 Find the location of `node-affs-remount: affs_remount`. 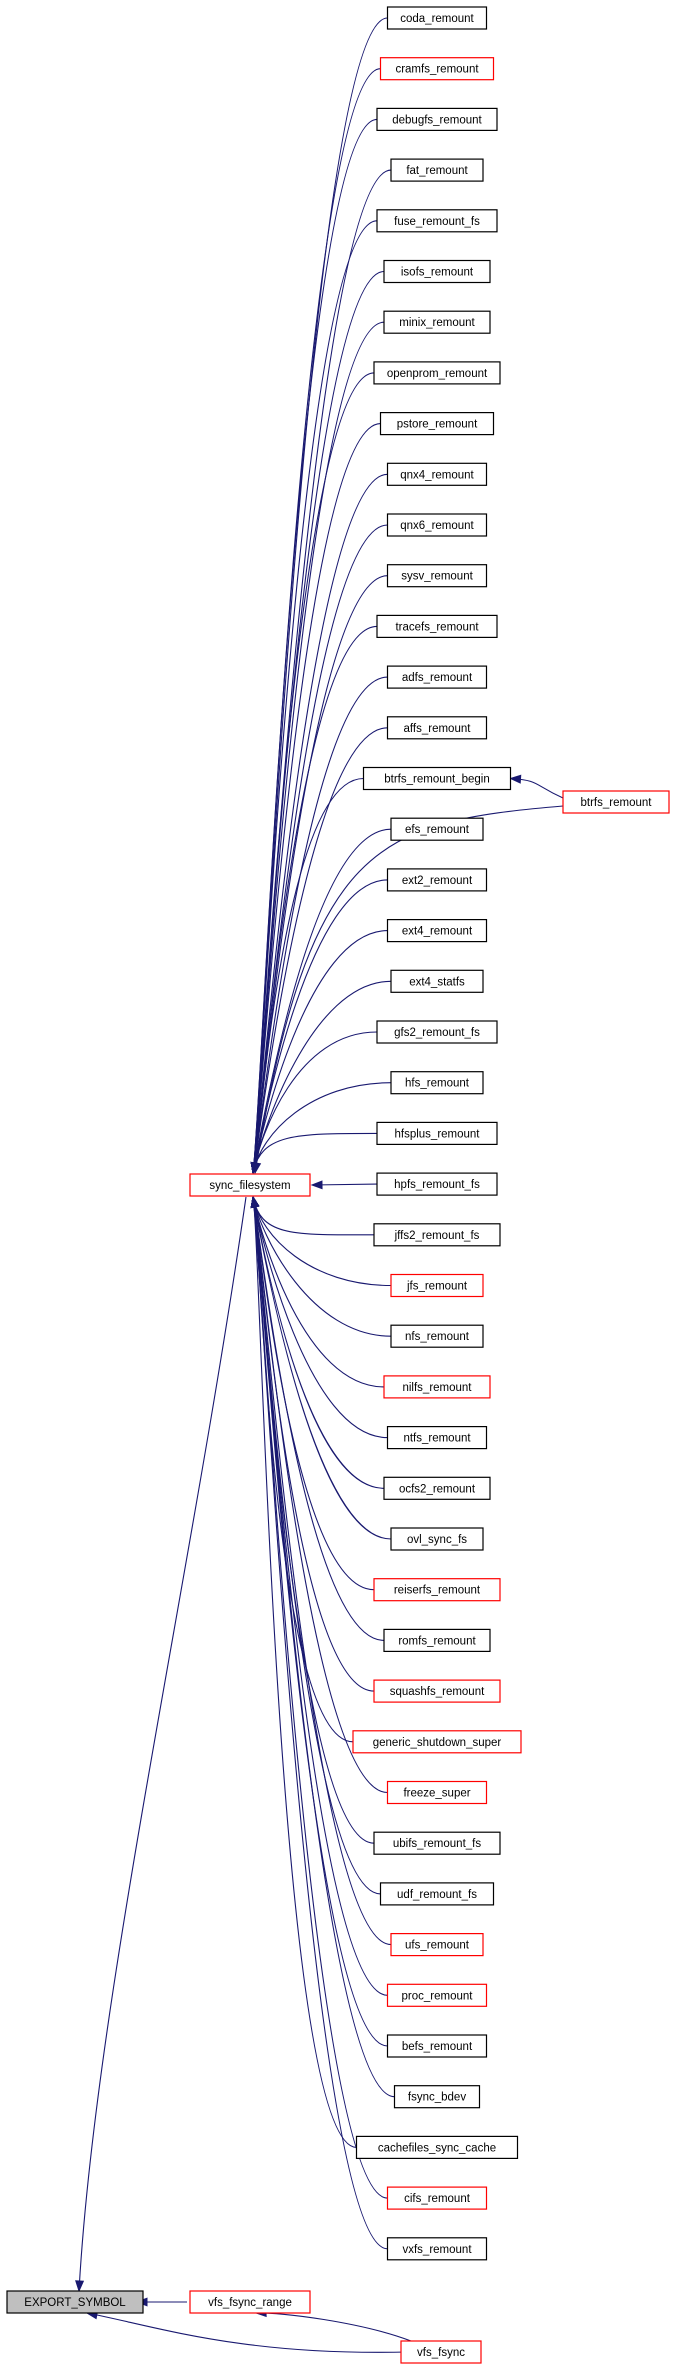

node-affs-remount: affs_remount is located at coordinates (437, 728).